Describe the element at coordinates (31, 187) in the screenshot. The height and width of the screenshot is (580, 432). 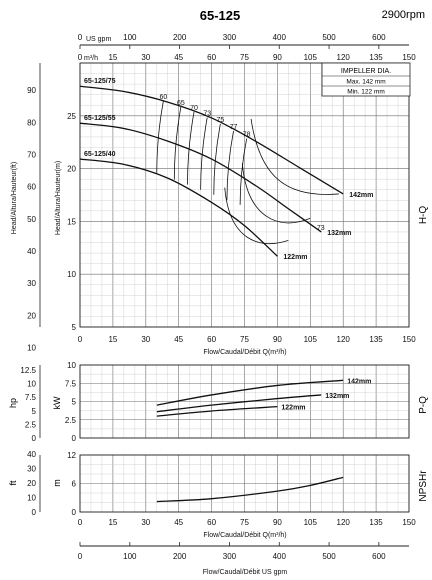
I see `hq-ft-tick: 60` at that location.